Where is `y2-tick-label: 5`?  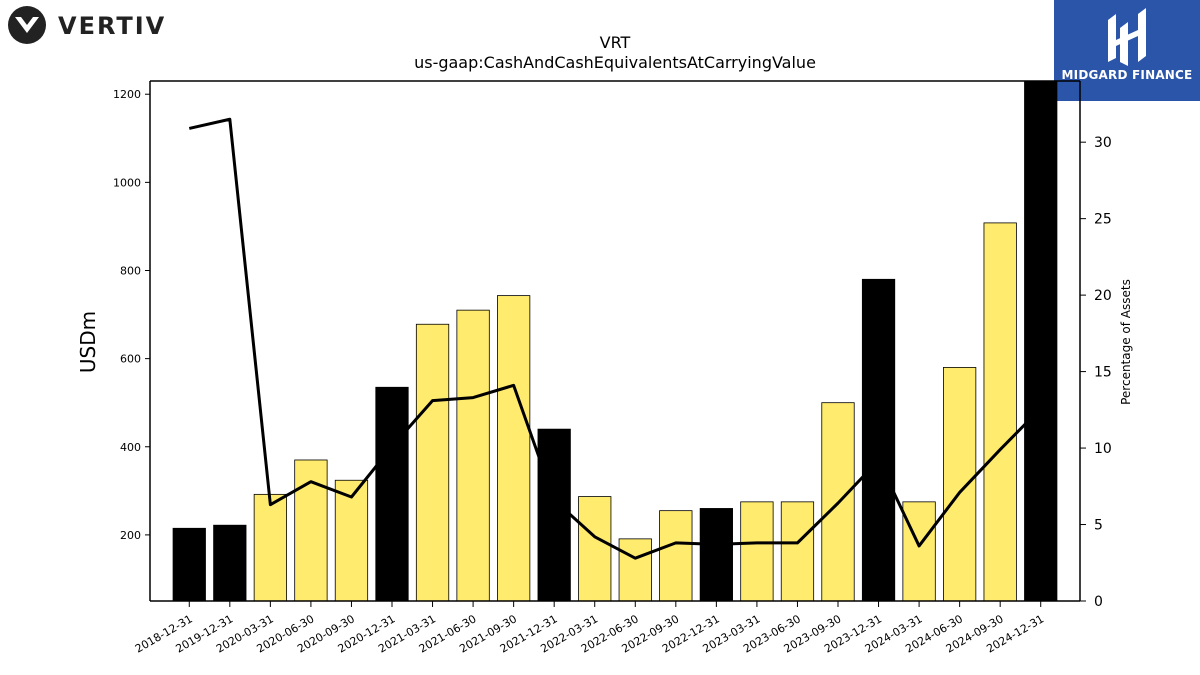 y2-tick-label: 5 is located at coordinates (1098, 526).